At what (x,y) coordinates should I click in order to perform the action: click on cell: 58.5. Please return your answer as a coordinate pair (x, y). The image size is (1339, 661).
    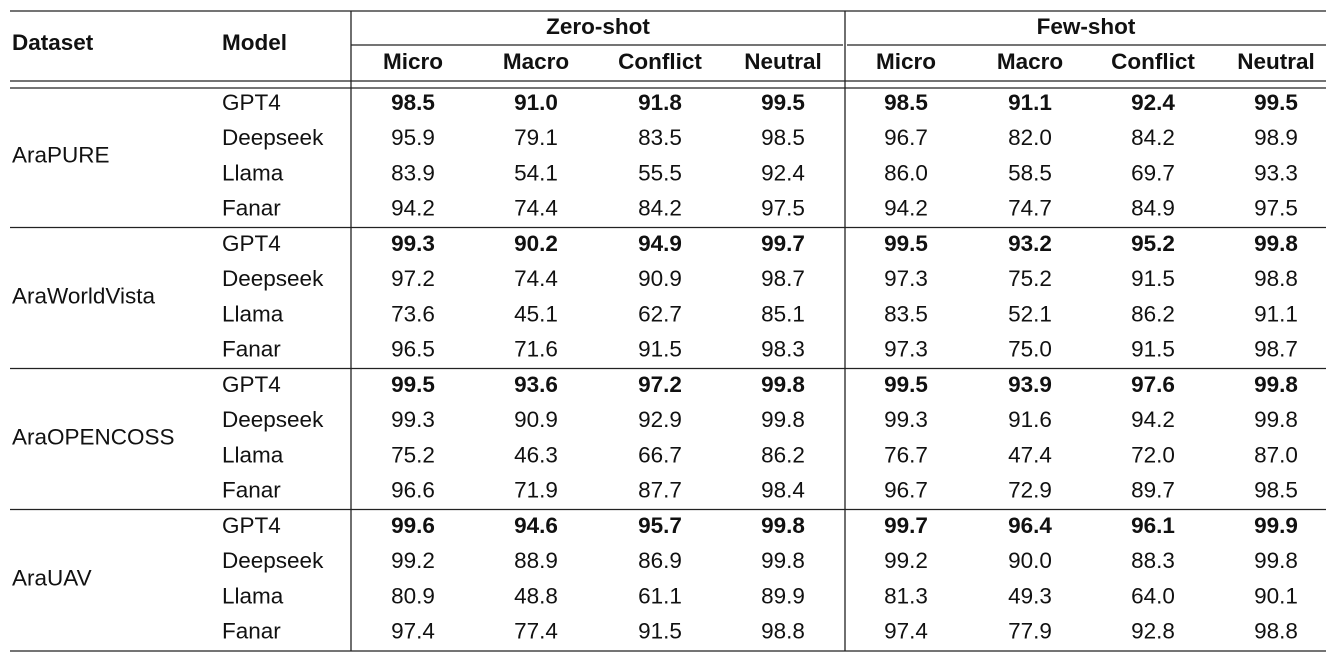
    Looking at the image, I should click on (1030, 172).